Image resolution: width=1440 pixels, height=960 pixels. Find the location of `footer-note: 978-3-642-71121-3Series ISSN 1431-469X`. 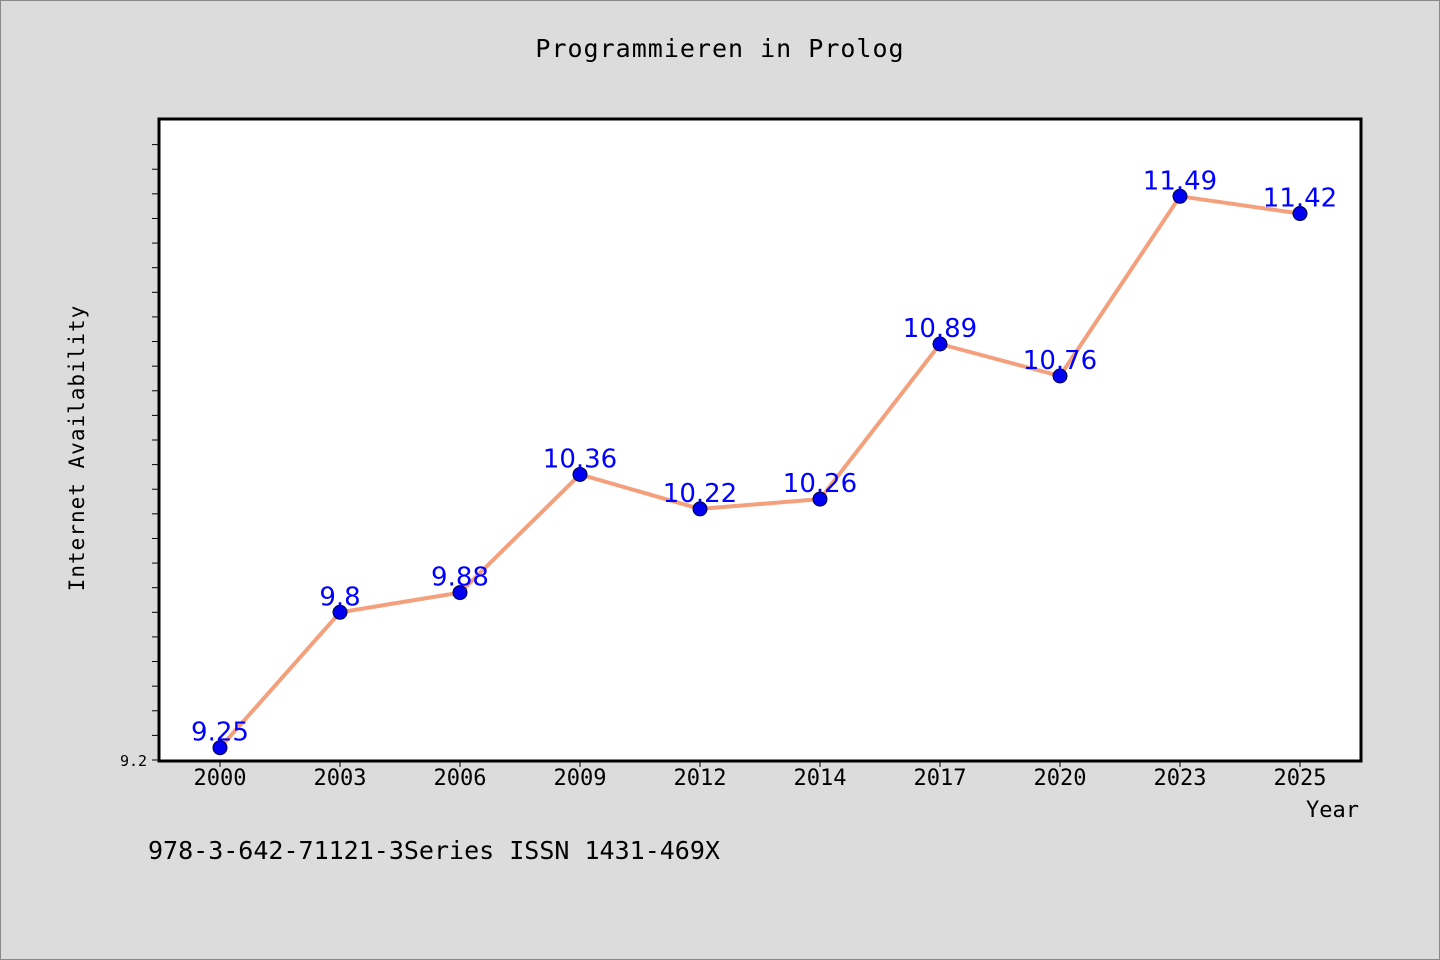

footer-note: 978-3-642-71121-3Series ISSN 1431-469X is located at coordinates (434, 850).